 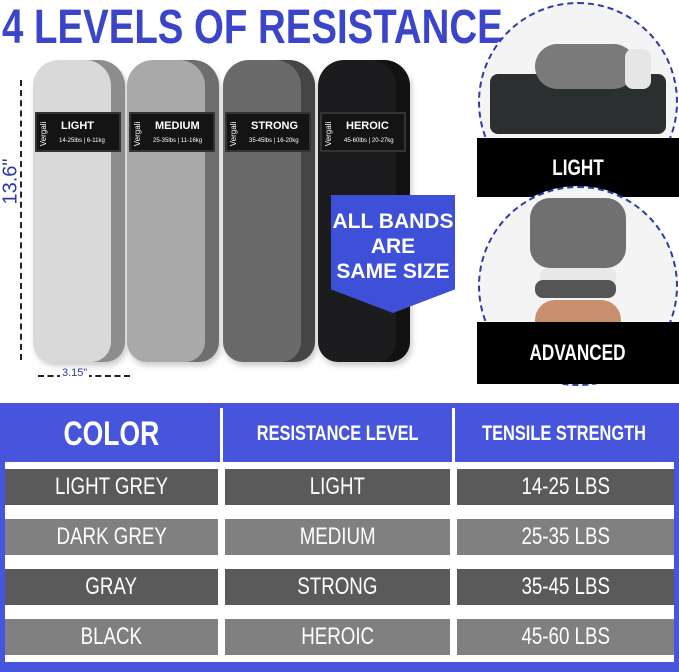 I want to click on cell-color: LIGHT GREY, so click(x=111, y=487).